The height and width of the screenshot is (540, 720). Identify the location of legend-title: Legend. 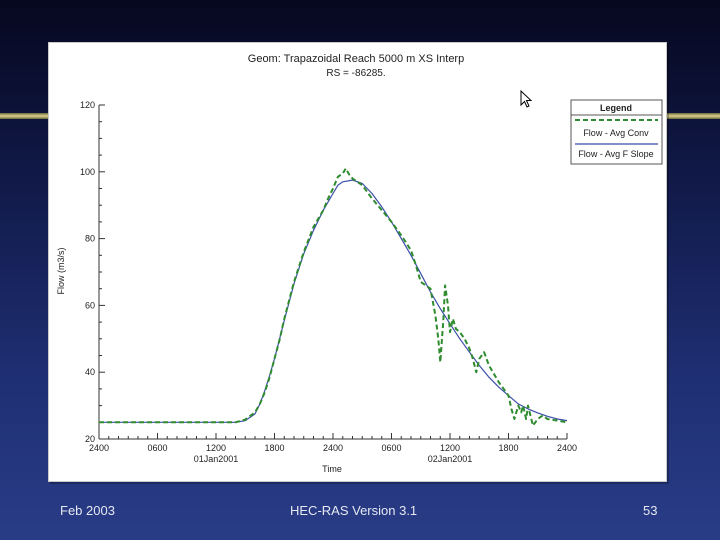
(616, 108).